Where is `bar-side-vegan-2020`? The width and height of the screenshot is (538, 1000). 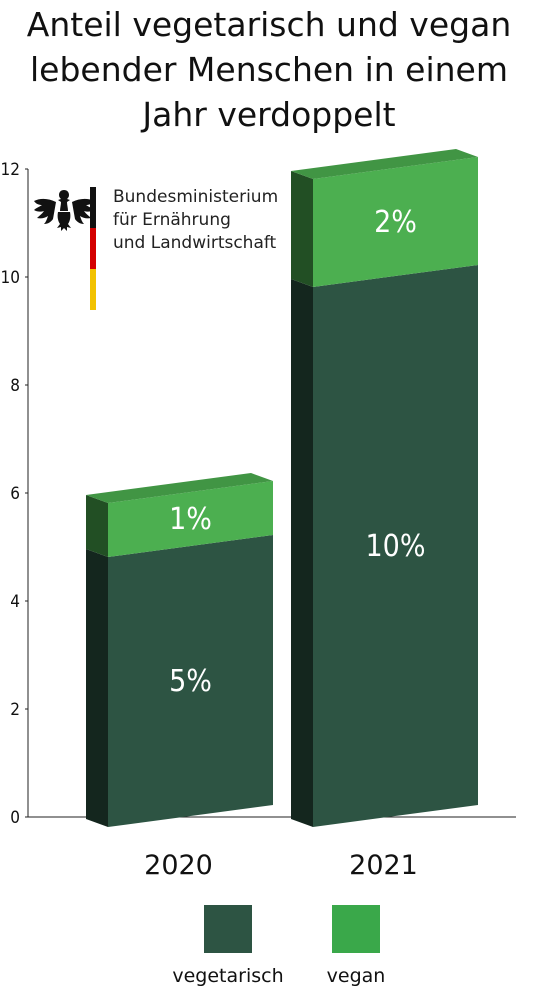
bar-side-vegan-2020 is located at coordinates (97, 526).